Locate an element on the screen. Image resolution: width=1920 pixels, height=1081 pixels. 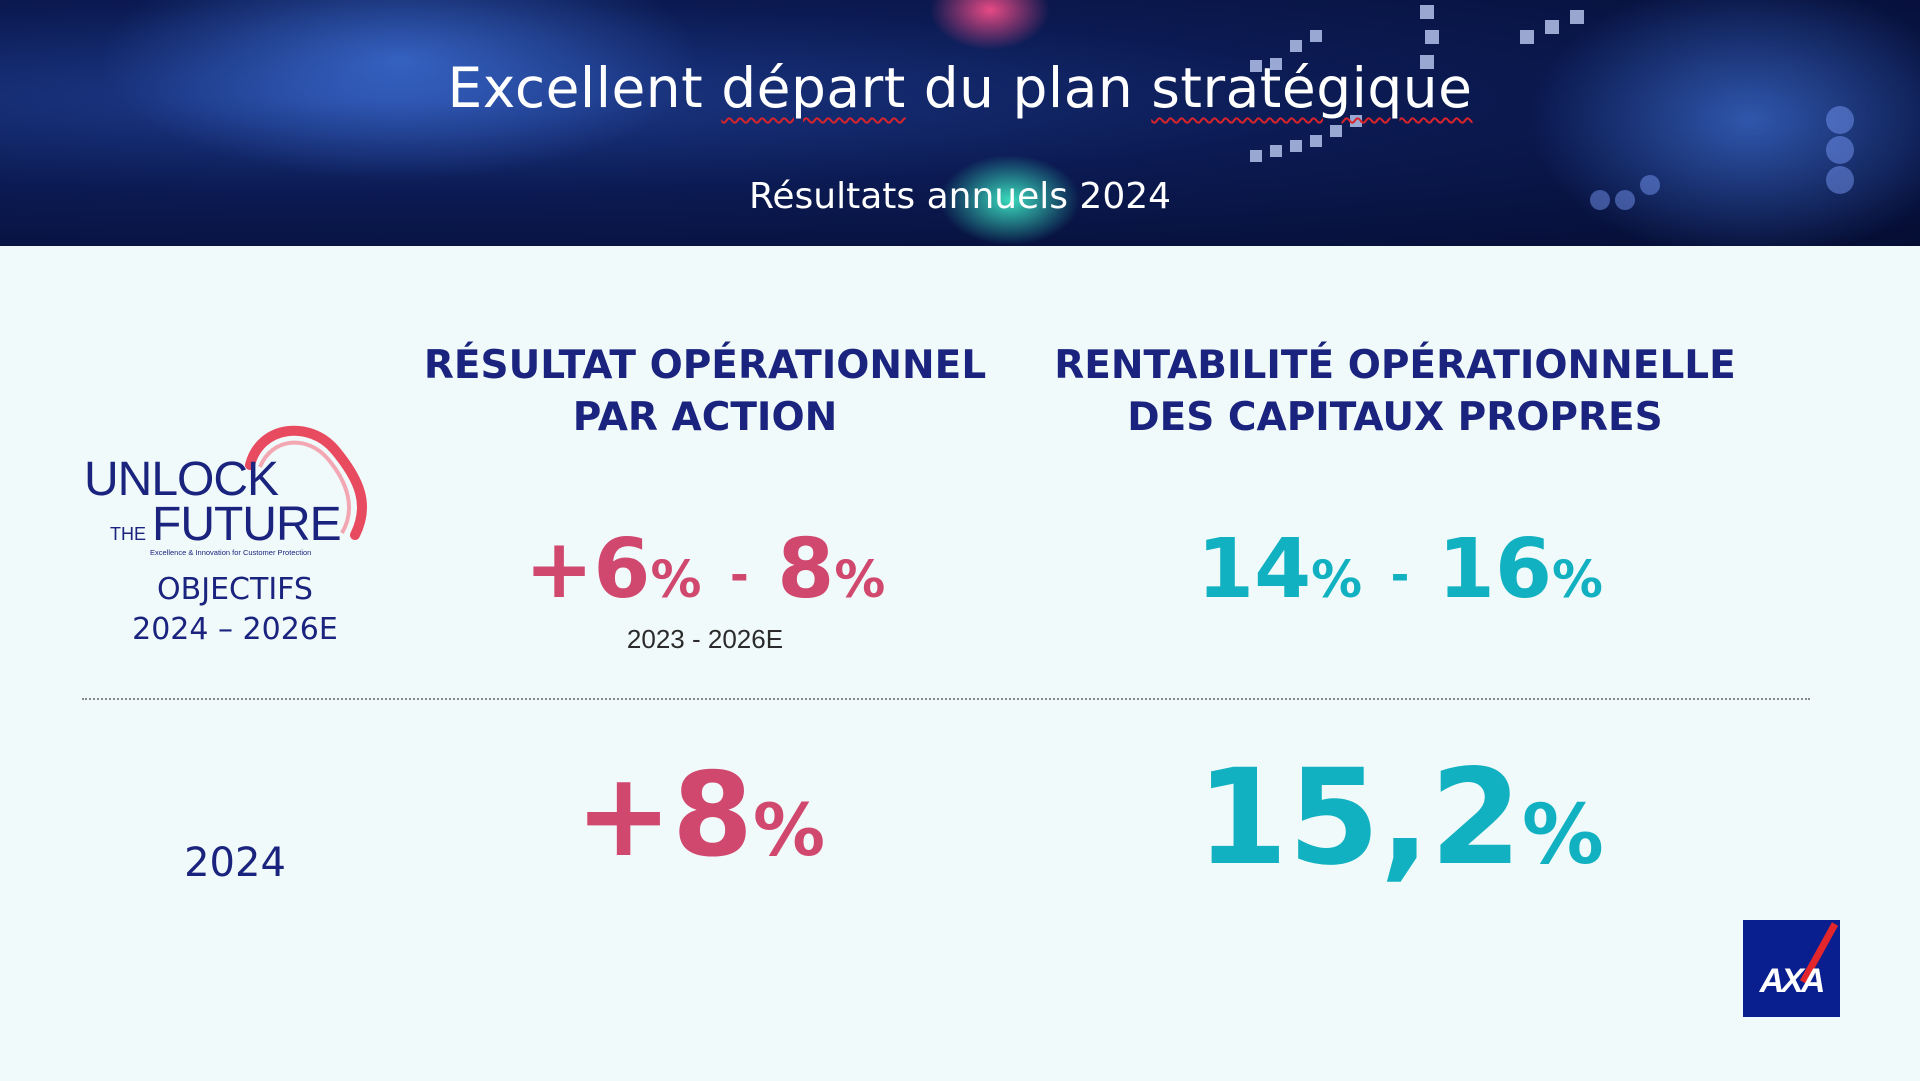
eps-target-low: +6 is located at coordinates (587, 569).